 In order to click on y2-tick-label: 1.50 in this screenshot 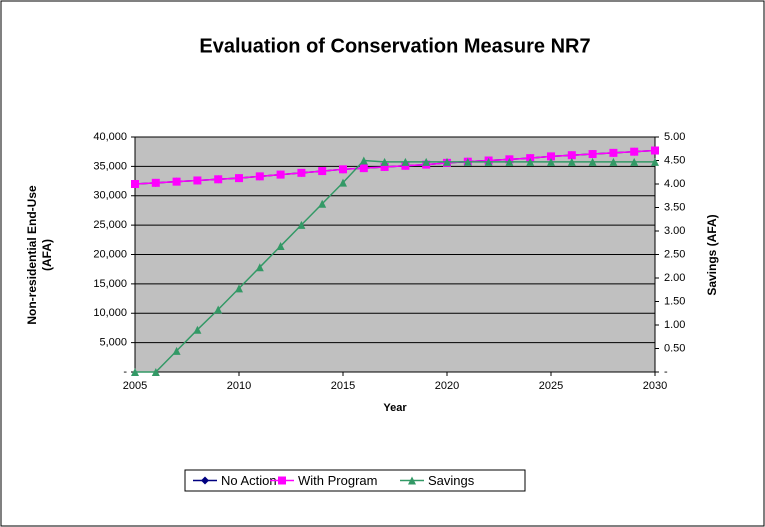, I will do `click(674, 301)`.